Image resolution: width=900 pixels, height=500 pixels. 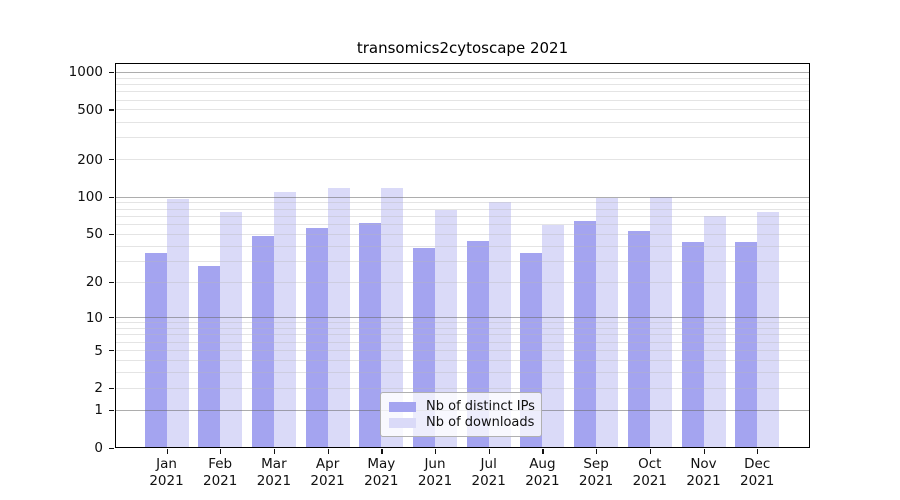 I want to click on bar-nb-of-distinct-ips-mar-2021, so click(x=262, y=341).